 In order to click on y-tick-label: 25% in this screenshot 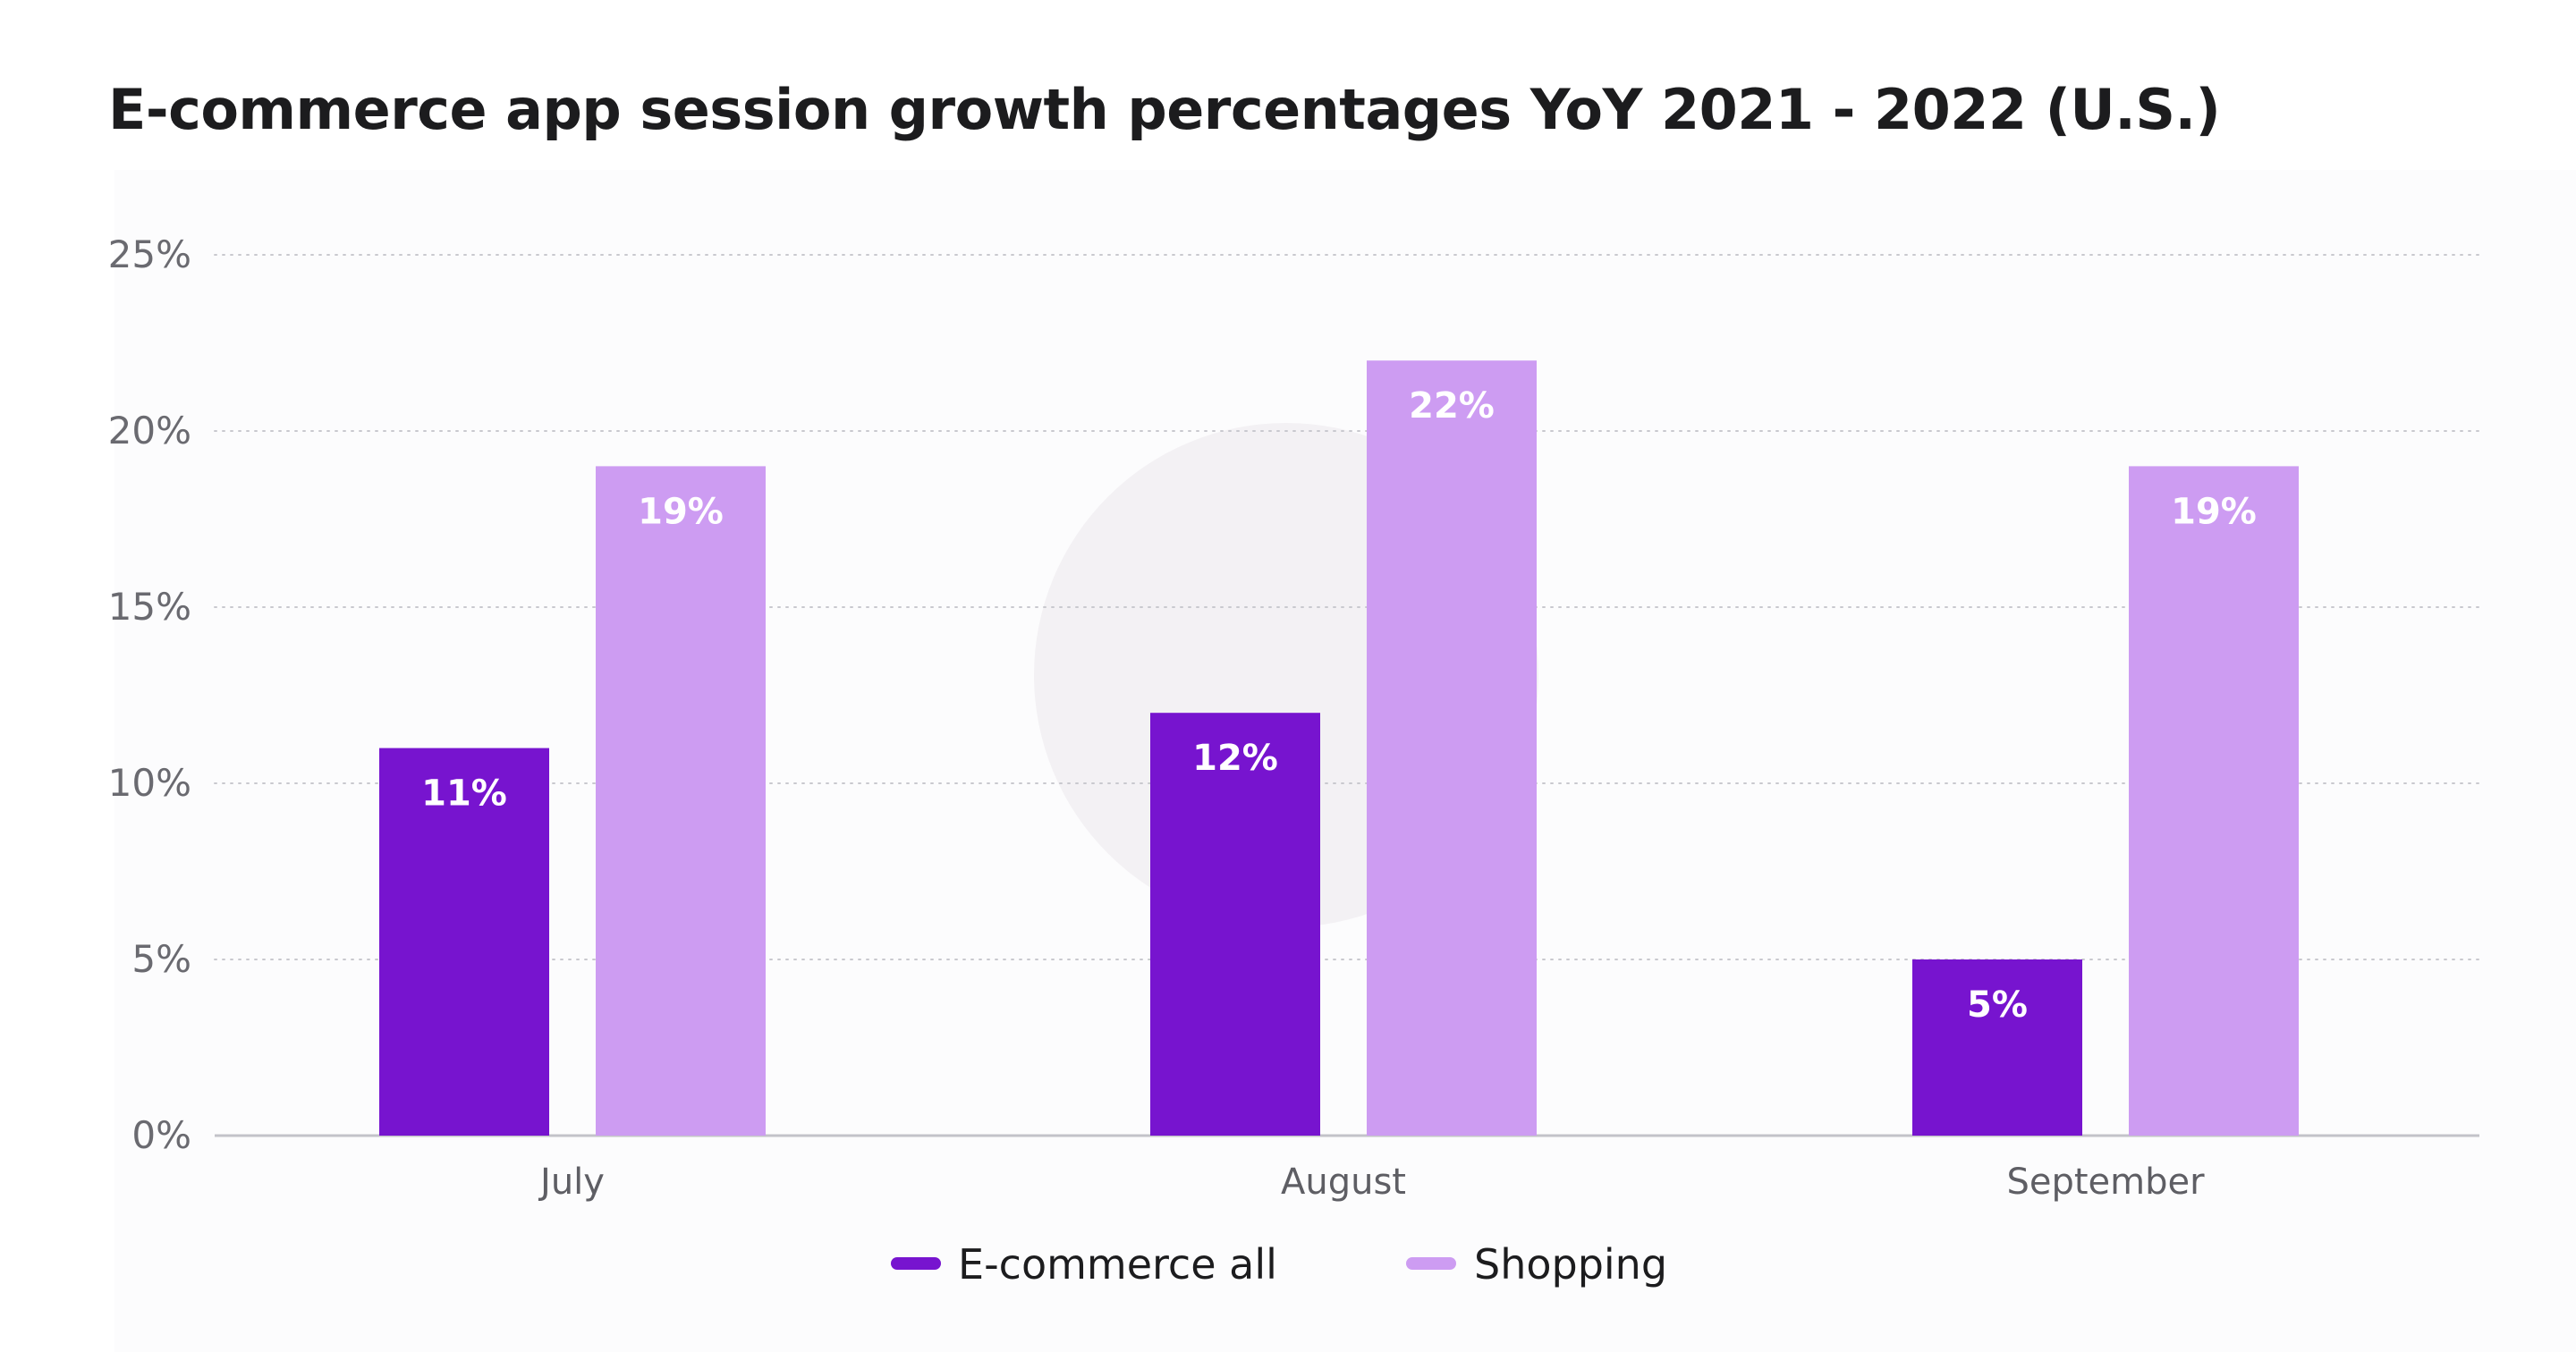, I will do `click(149, 254)`.